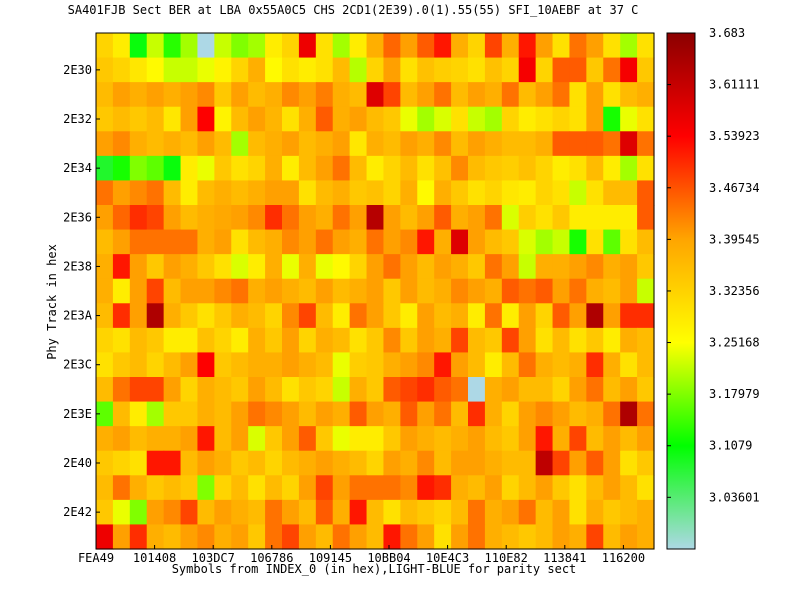  What do you see at coordinates (77, 266) in the screenshot?
I see `y-tick-label: 2E38` at bounding box center [77, 266].